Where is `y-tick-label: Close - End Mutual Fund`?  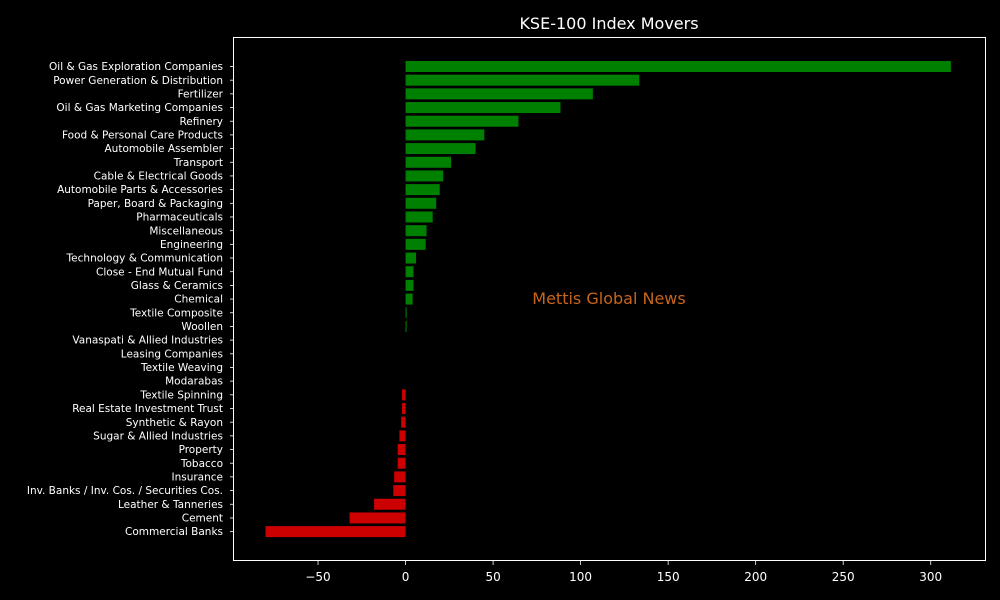
y-tick-label: Close - End Mutual Fund is located at coordinates (159, 272).